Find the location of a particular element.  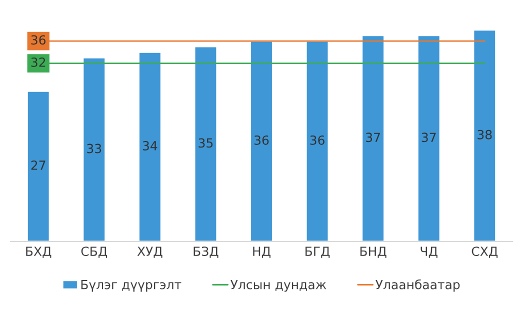

data-label: 34 is located at coordinates (150, 145).